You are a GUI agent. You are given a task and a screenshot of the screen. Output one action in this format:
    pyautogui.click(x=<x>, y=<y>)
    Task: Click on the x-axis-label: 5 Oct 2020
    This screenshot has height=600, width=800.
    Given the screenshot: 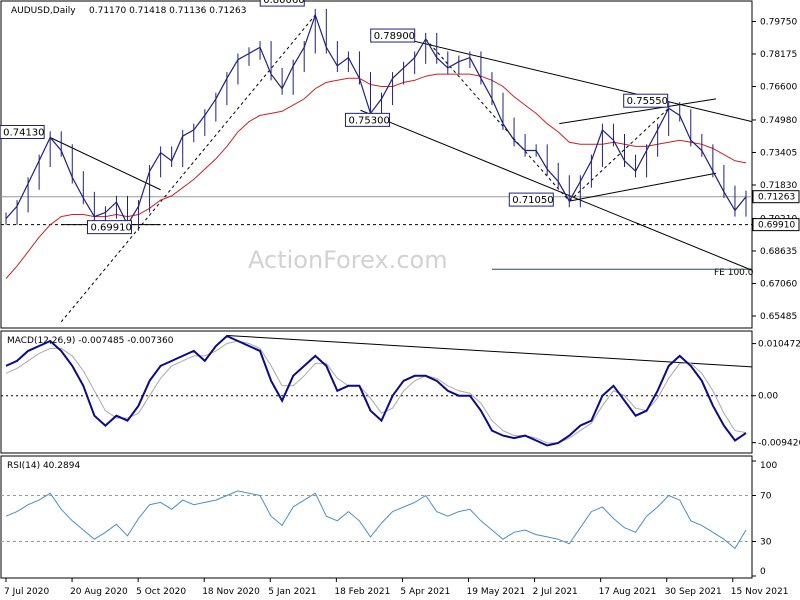 What is the action you would take?
    pyautogui.click(x=161, y=592)
    